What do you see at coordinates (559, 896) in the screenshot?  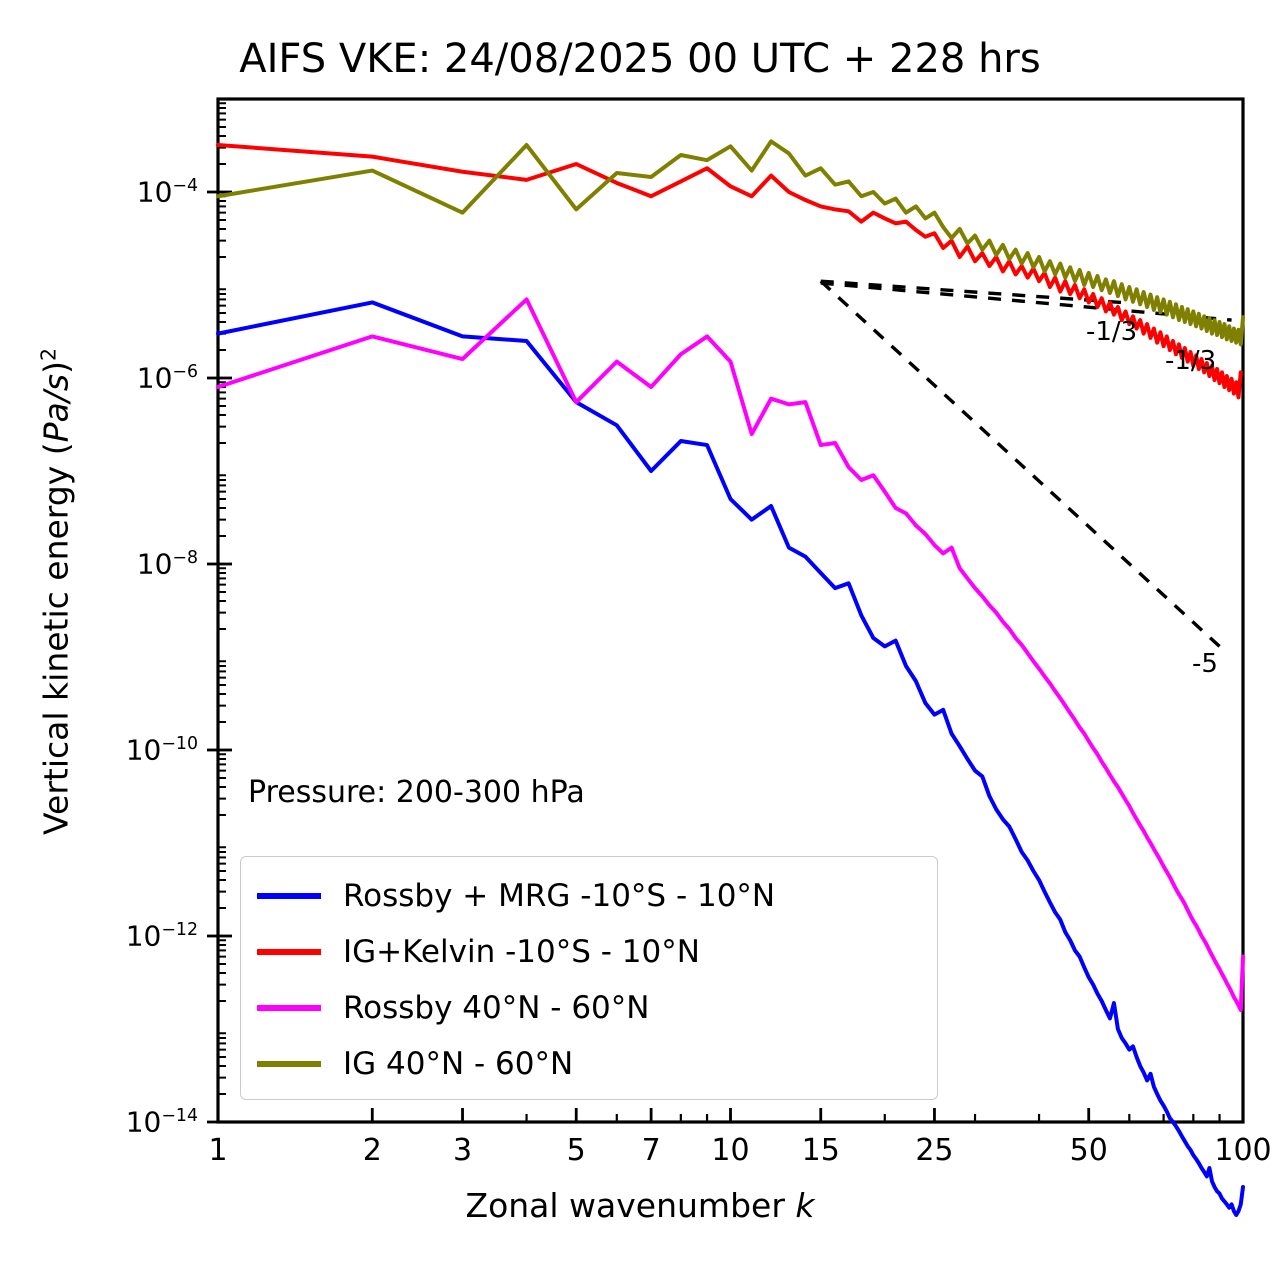 I see `legend-item-label: Rossby + MRG -10°S - 10°N` at bounding box center [559, 896].